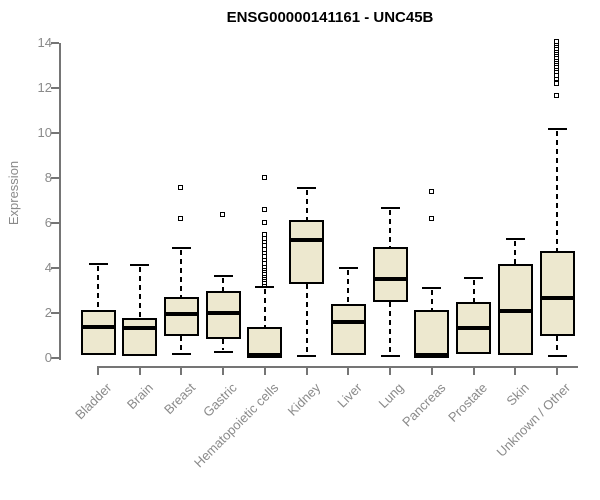  I want to click on x-category-label: Pancreas, so click(424, 405).